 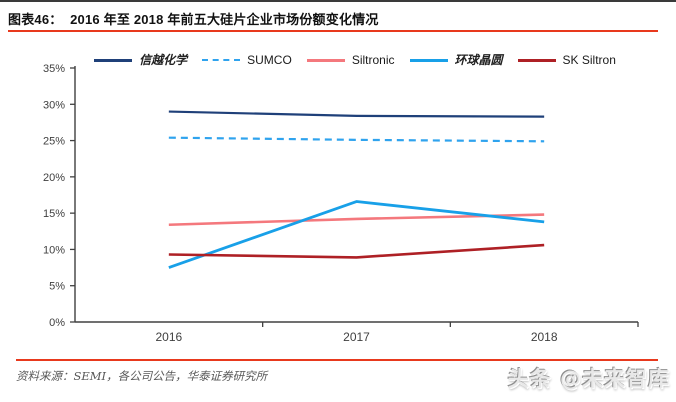 I want to click on legend-item-SUMCO: SUMCO, so click(x=247, y=60).